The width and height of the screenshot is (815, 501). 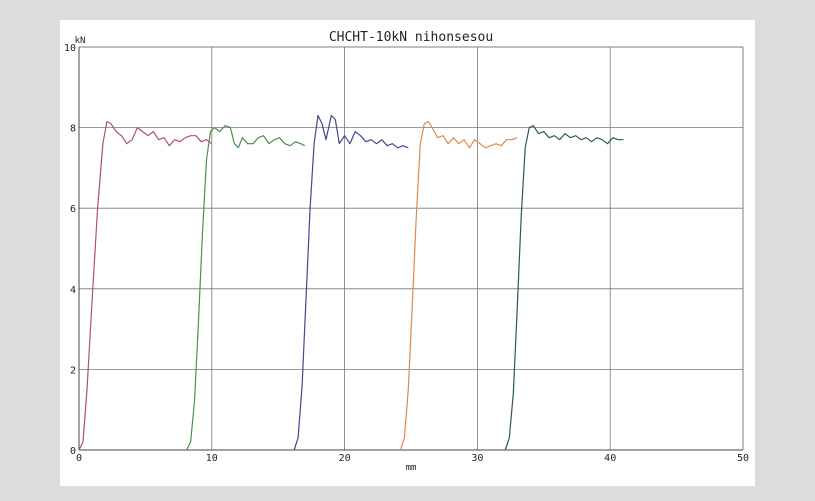 What do you see at coordinates (345, 458) in the screenshot?
I see `x-tick-label: 20` at bounding box center [345, 458].